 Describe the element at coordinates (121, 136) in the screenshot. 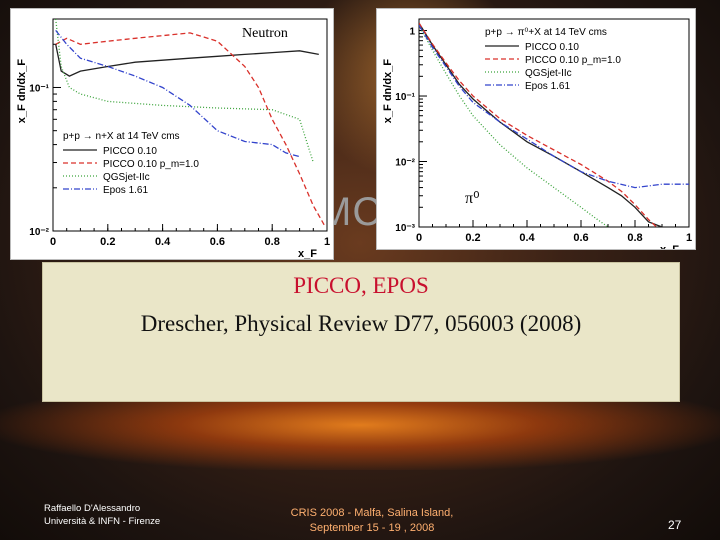

I see `legend-title: p+p → n+X at 14 TeV cms` at that location.